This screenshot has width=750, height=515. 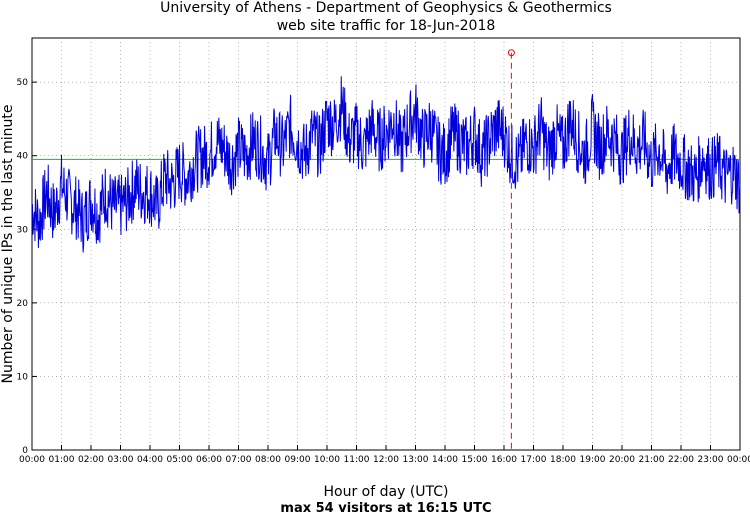 What do you see at coordinates (386, 492) in the screenshot?
I see `x-axis-label: Hour of day (UTC)` at bounding box center [386, 492].